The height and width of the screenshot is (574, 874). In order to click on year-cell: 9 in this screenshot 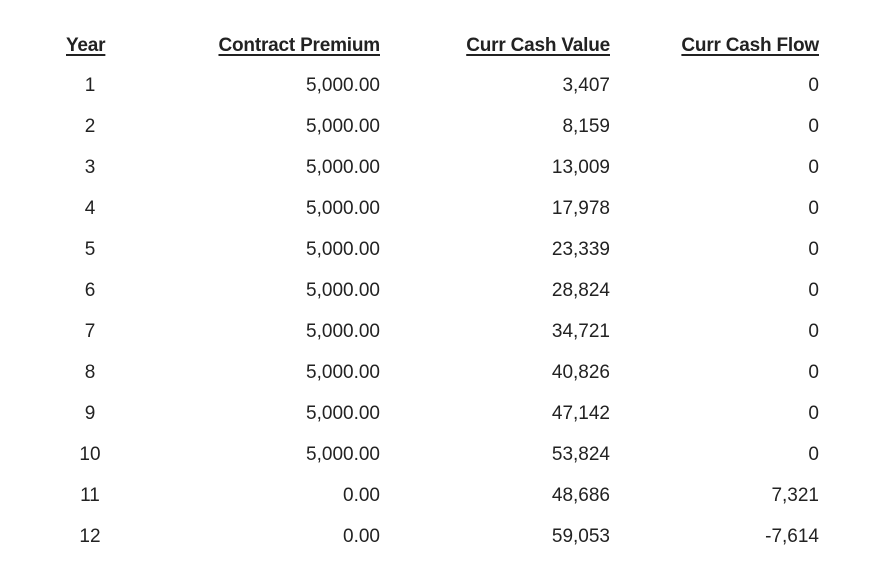, I will do `click(90, 413)`.